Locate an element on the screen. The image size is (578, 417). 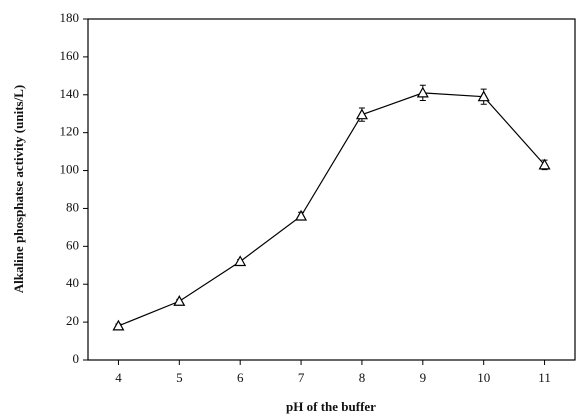
x-tick-label: 9 is located at coordinates (423, 377).